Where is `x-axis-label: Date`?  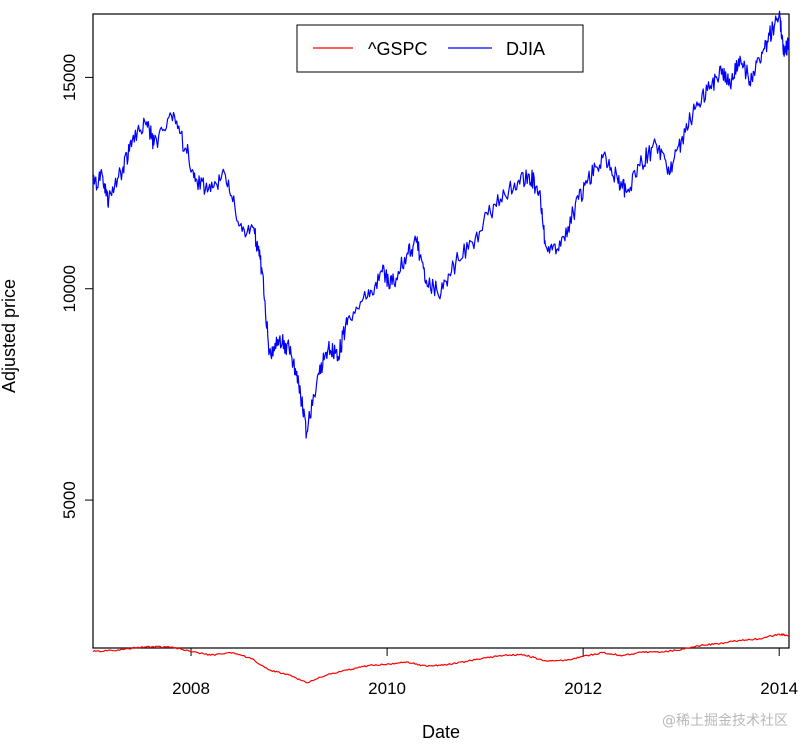
x-axis-label: Date is located at coordinates (441, 732).